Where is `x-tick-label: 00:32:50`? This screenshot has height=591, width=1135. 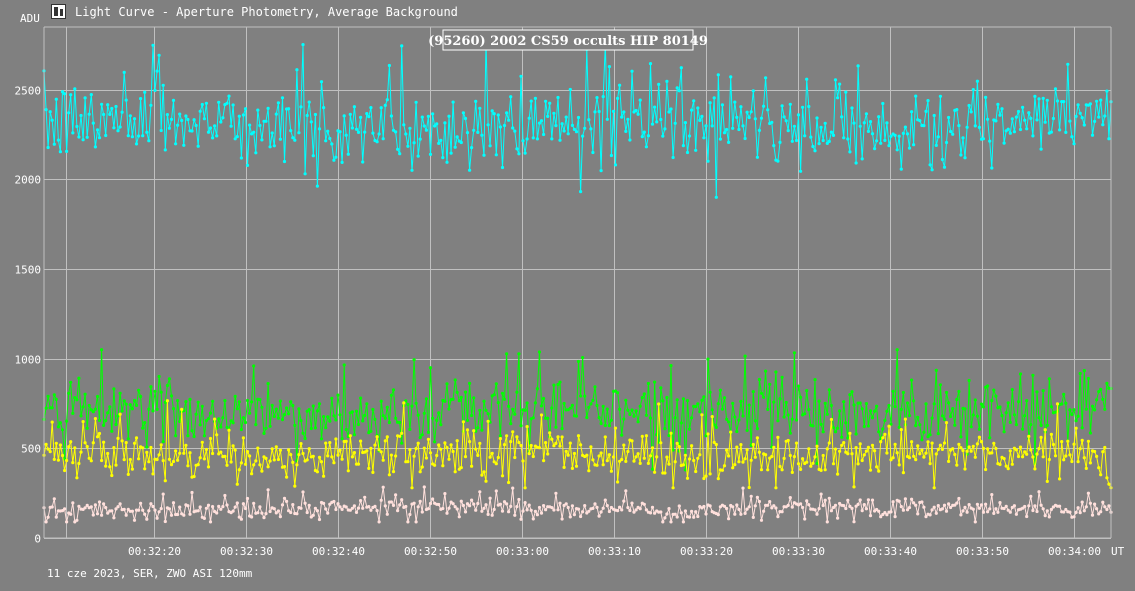
x-tick-label: 00:32:50 is located at coordinates (430, 551).